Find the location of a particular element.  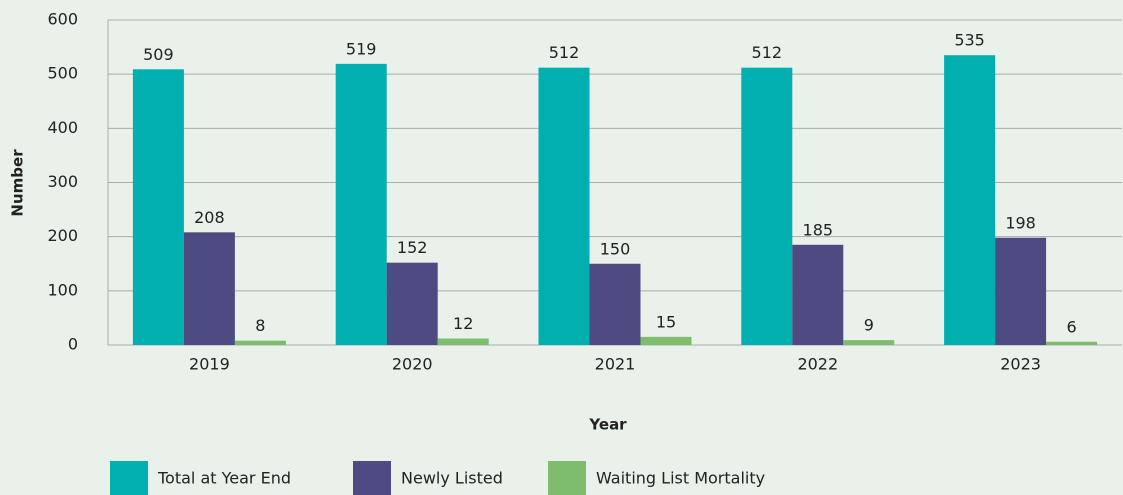

data-label: 519 is located at coordinates (361, 48).